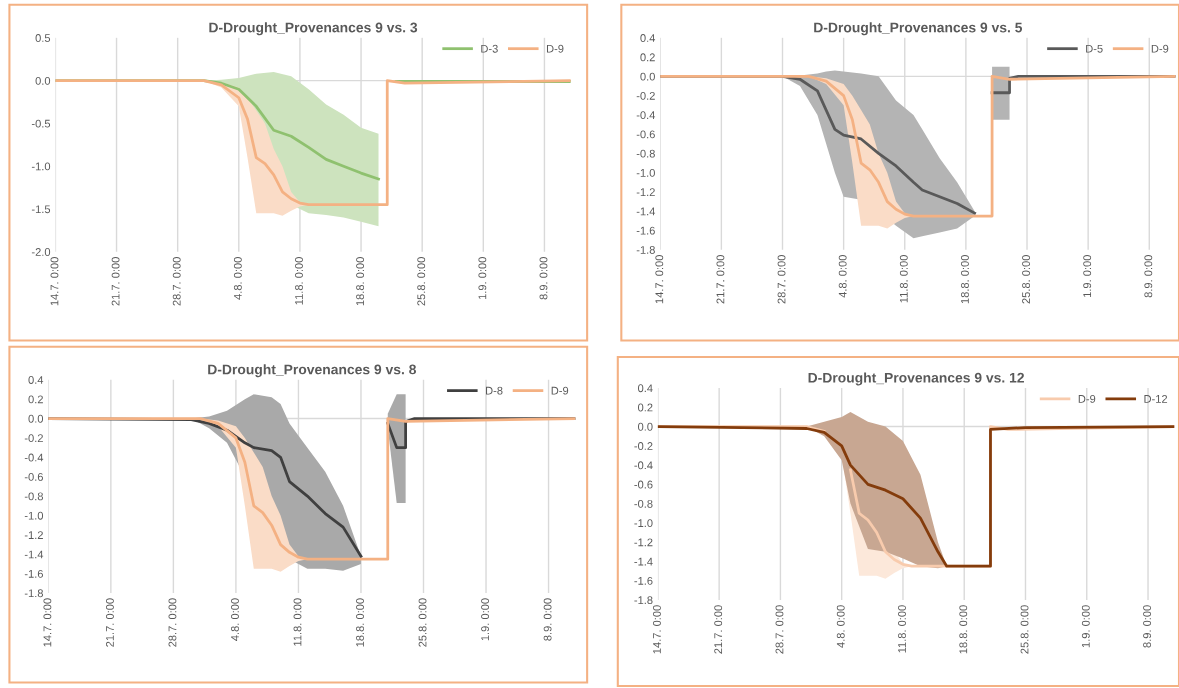 This screenshot has height=688, width=1179. Describe the element at coordinates (41, 209) in the screenshot. I see `y-tick-label: -1.5` at that location.